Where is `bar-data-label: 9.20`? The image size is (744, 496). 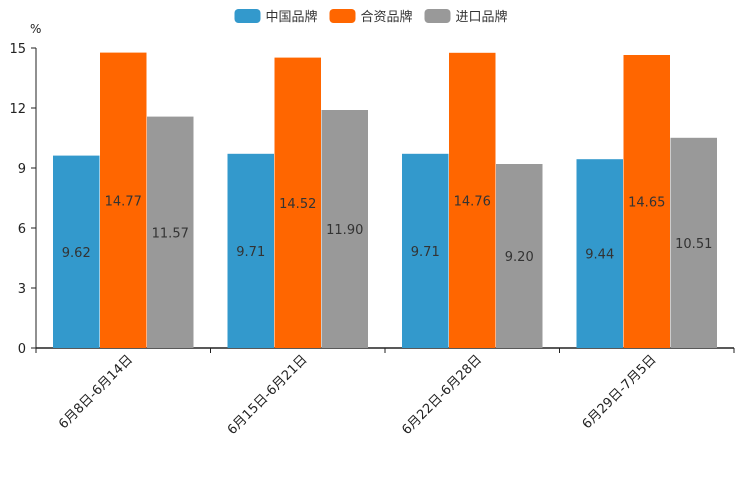 bar-data-label: 9.20 is located at coordinates (519, 257).